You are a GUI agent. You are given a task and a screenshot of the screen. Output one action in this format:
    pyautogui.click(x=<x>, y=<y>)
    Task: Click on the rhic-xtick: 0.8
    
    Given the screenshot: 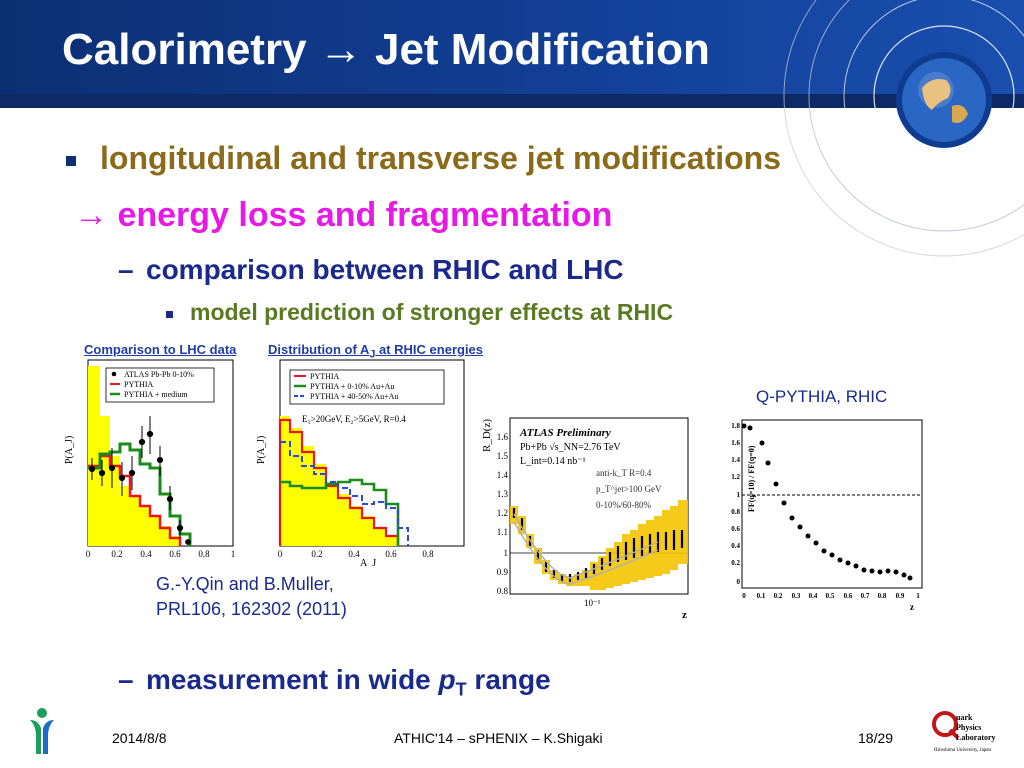 What is the action you would take?
    pyautogui.click(x=428, y=554)
    